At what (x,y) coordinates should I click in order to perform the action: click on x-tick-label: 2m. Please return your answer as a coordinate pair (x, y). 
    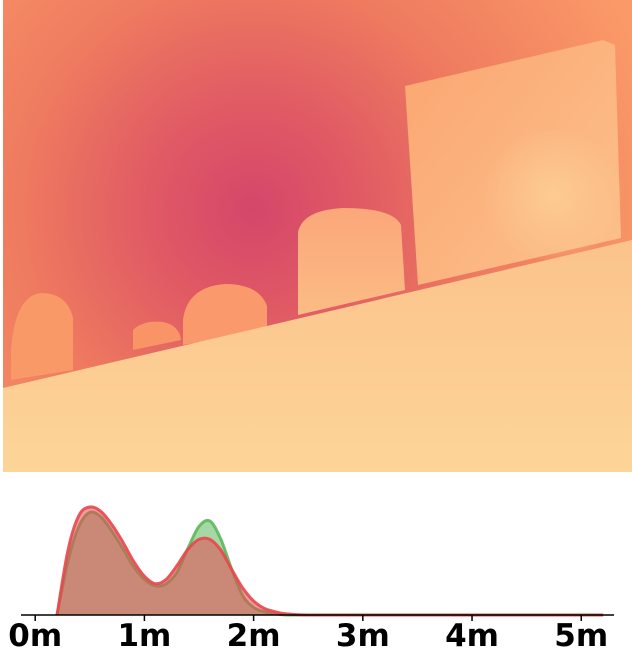
    Looking at the image, I should click on (254, 636).